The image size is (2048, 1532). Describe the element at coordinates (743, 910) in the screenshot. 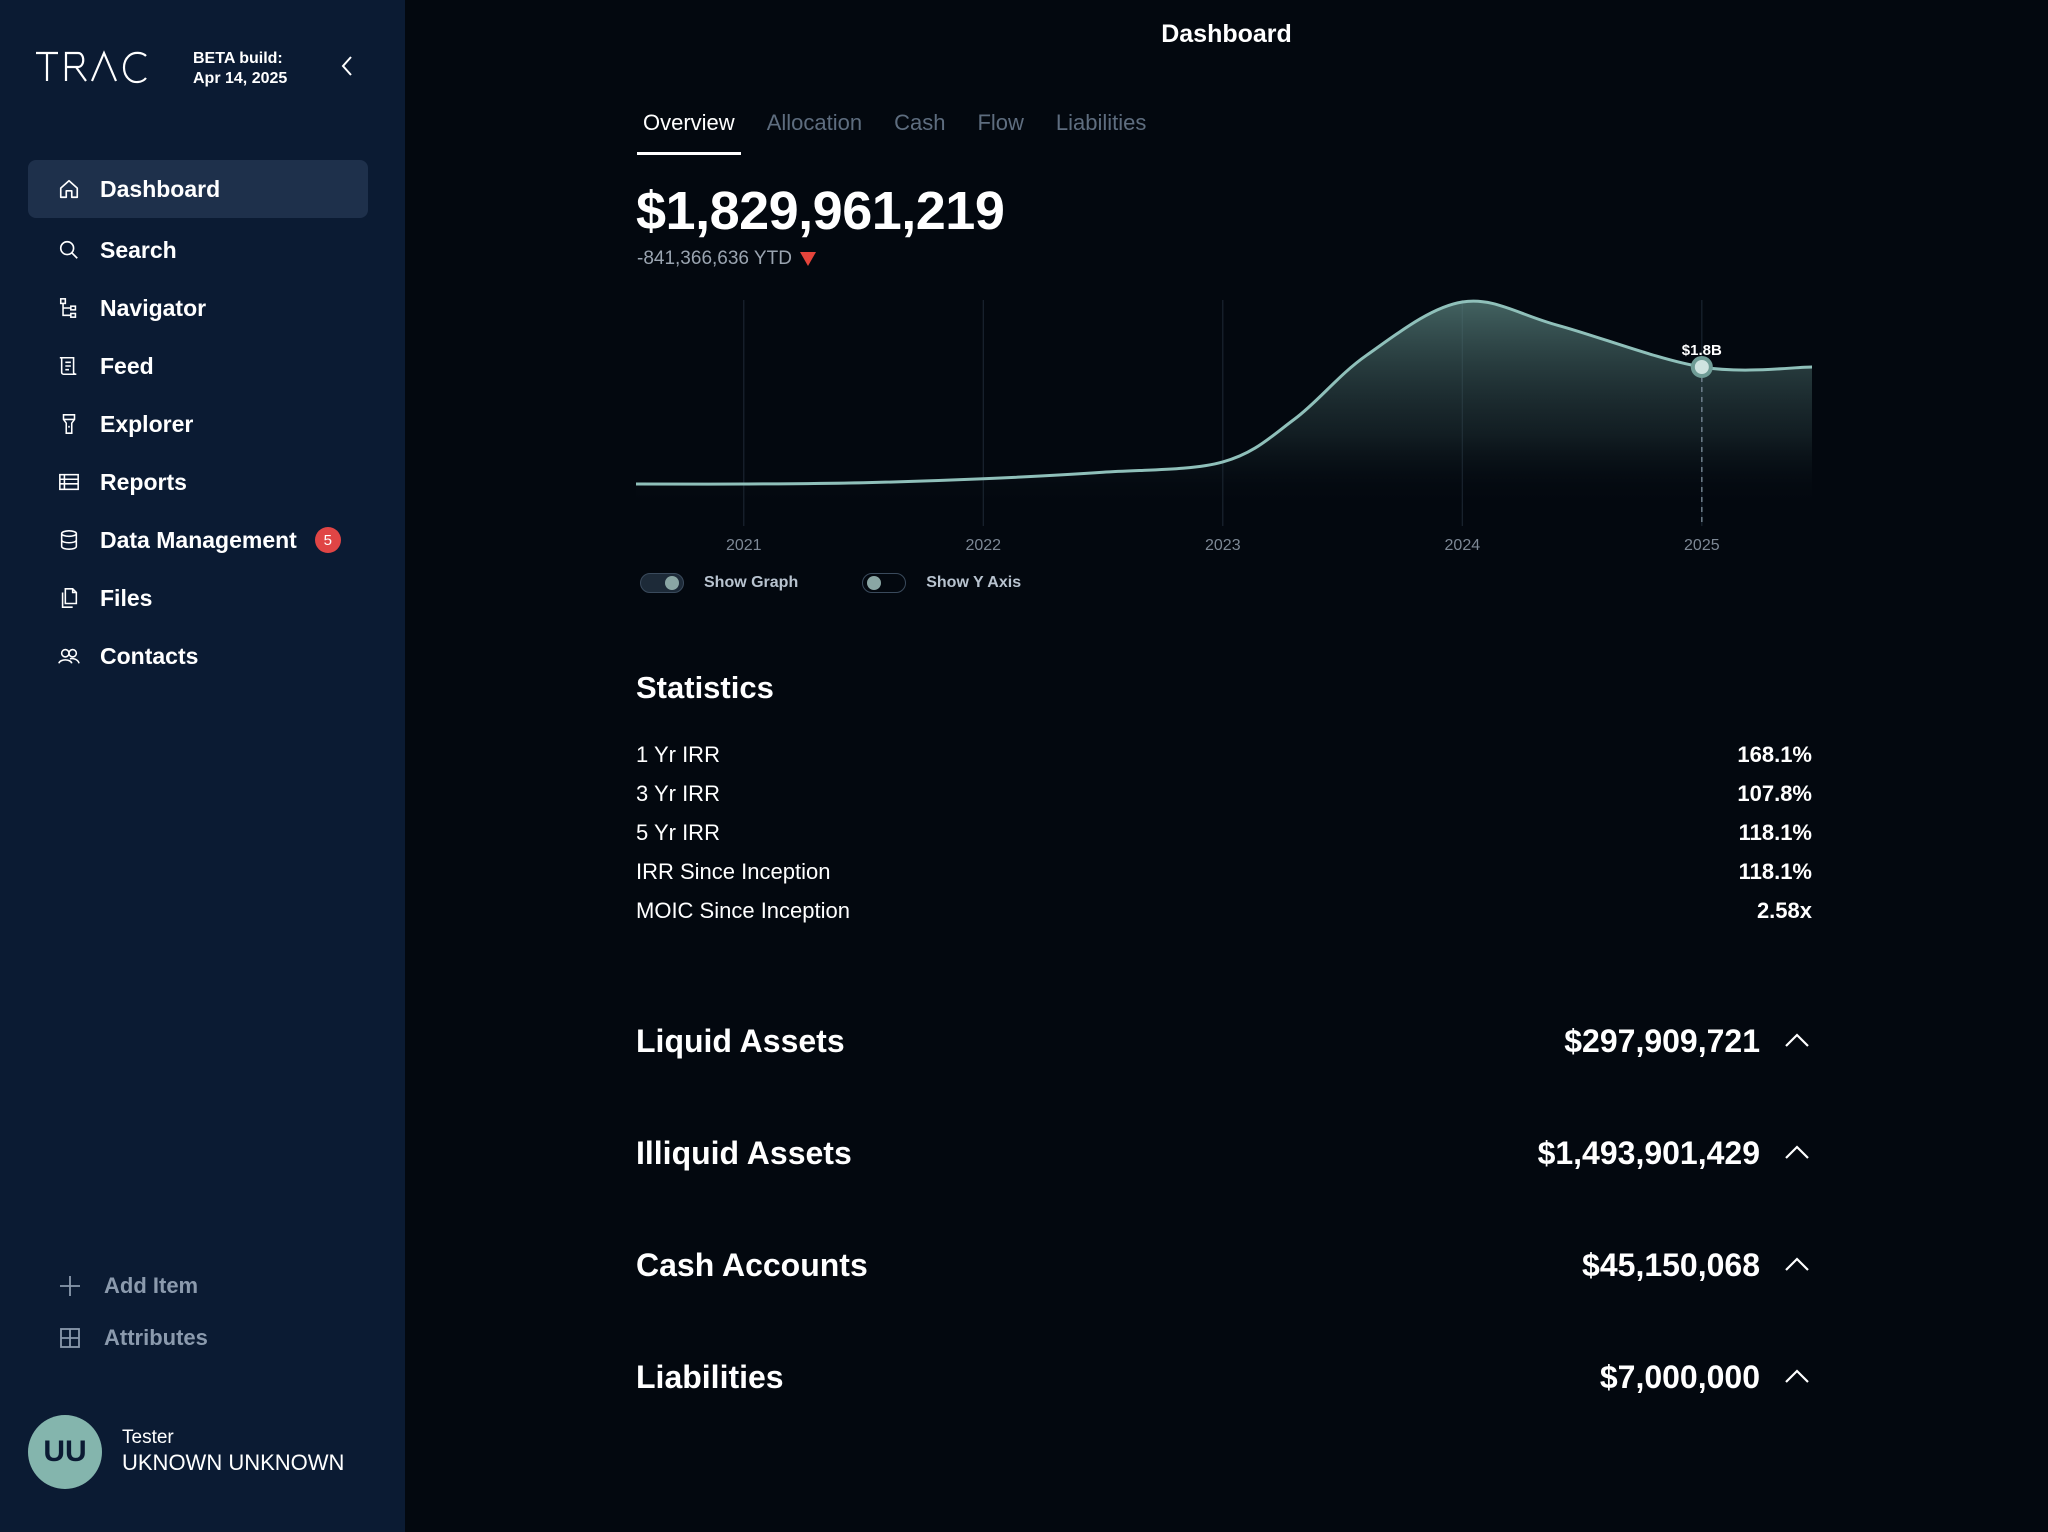

I see `stat-label: MOIC Since Inception` at that location.